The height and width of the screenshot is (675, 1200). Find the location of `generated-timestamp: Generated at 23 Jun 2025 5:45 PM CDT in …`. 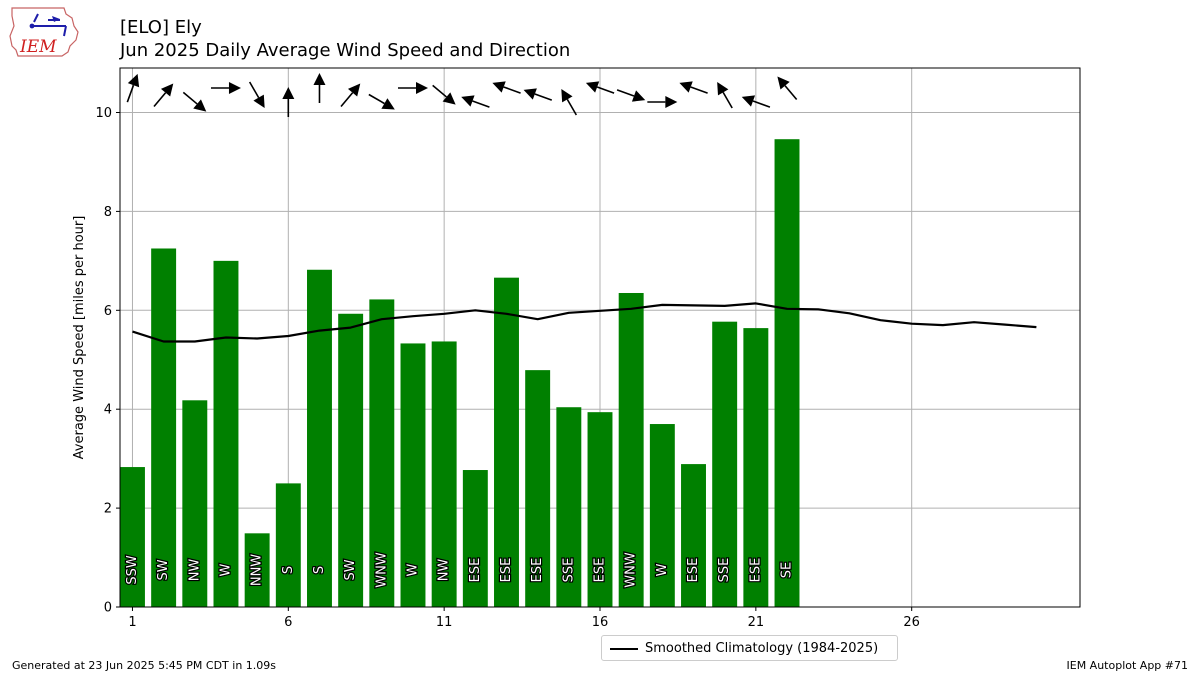

generated-timestamp: Generated at 23 Jun 2025 5:45 PM CDT in … is located at coordinates (144, 665).